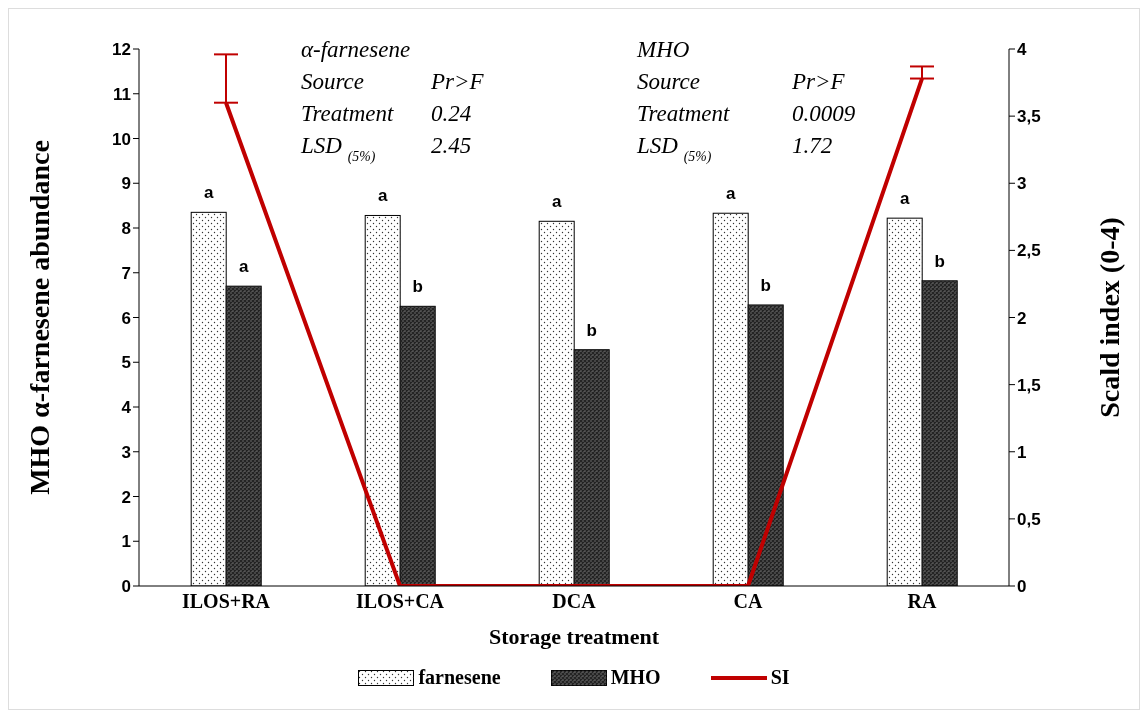 The width and height of the screenshot is (1142, 715). Describe the element at coordinates (1022, 452) in the screenshot. I see `y2-tick-label: 1` at that location.